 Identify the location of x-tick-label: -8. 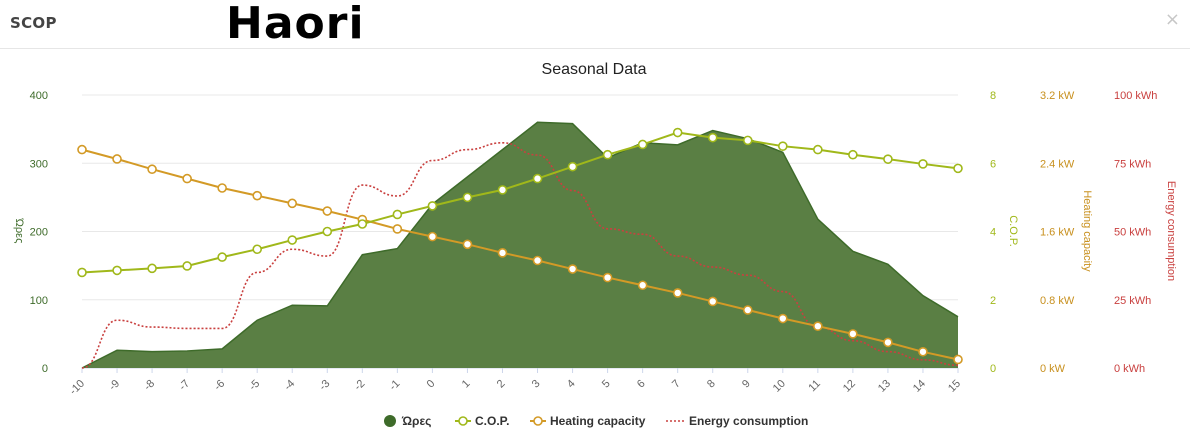
(149, 385).